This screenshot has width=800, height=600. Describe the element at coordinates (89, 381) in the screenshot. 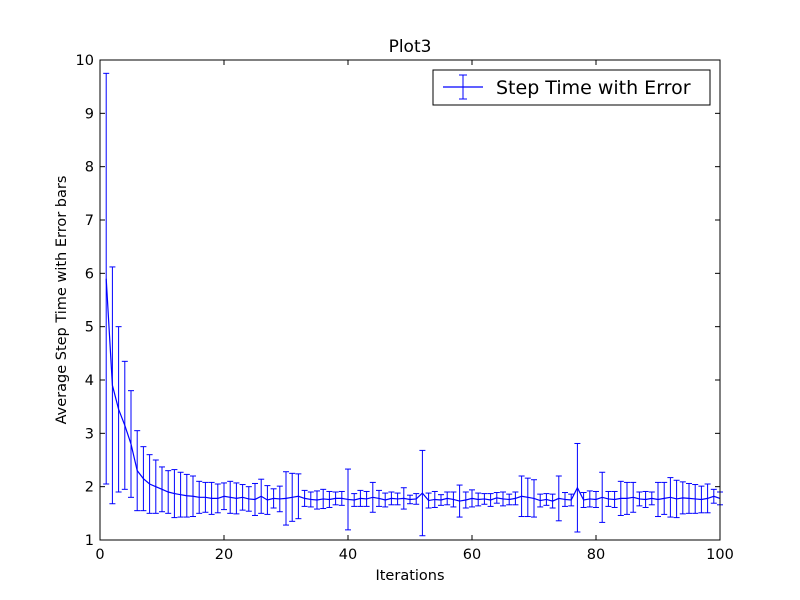

I see `y-tick-label: 4` at that location.